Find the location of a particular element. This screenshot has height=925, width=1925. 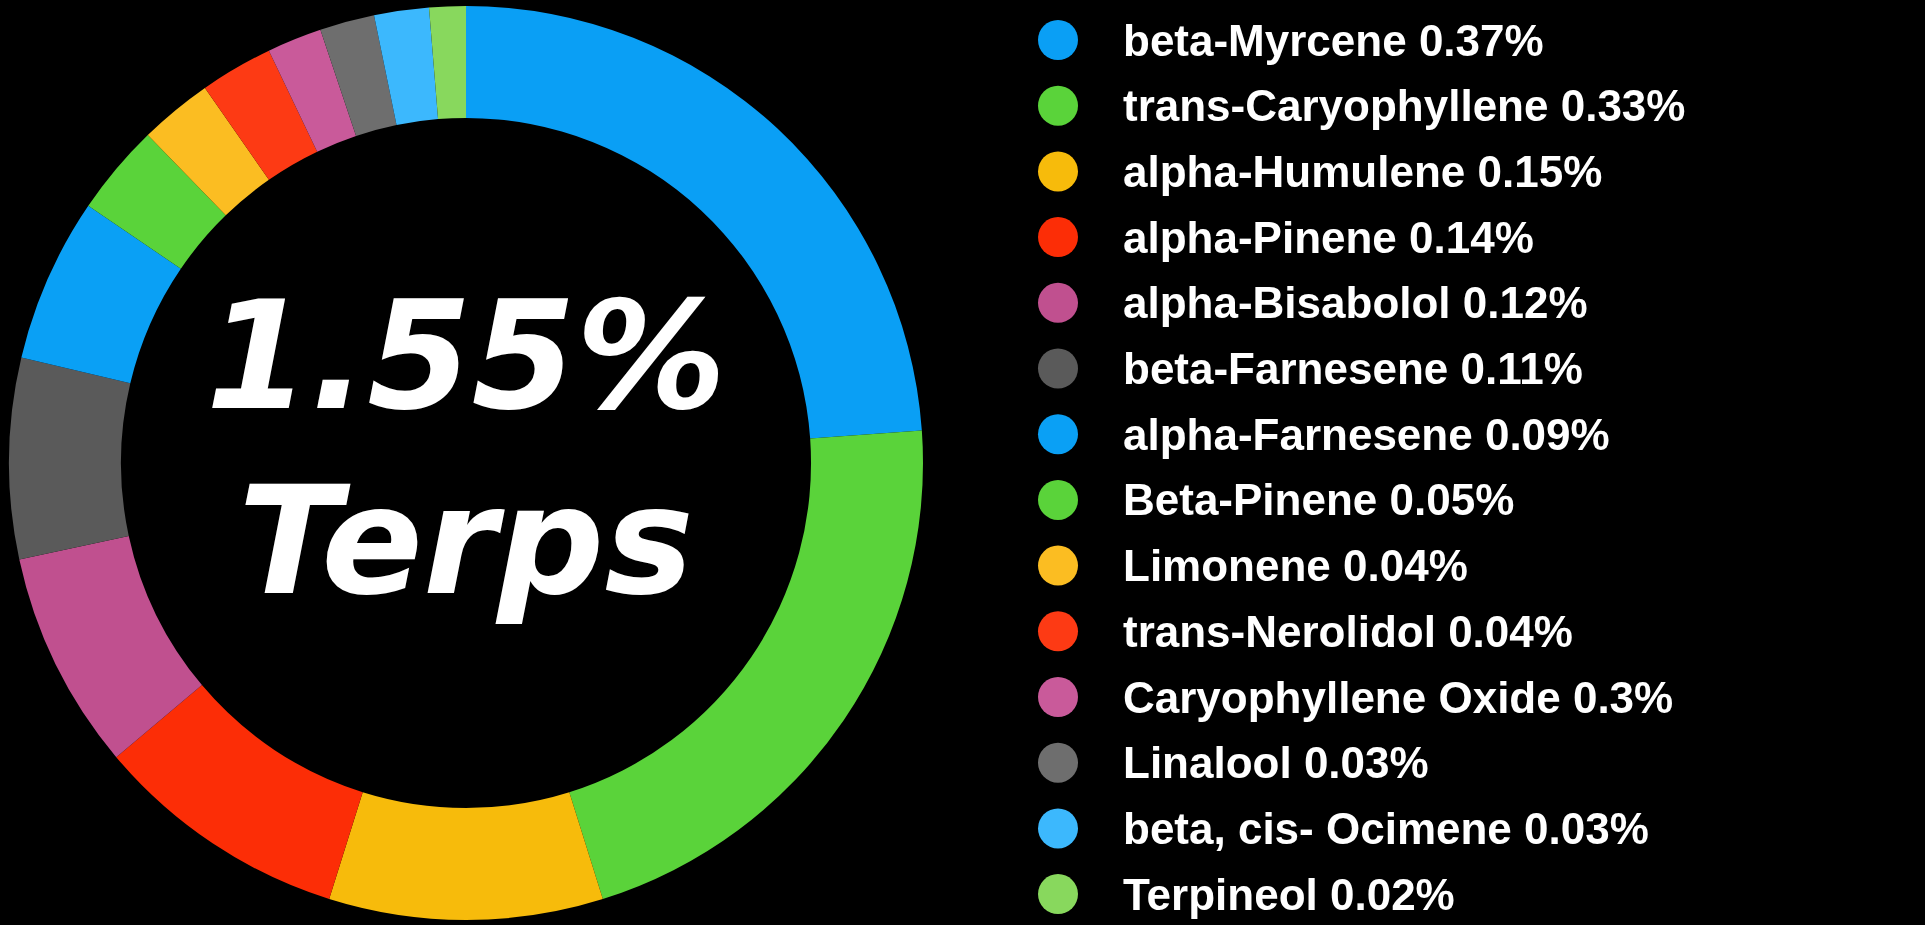

text: 1.55% is located at coordinates (466, 356).